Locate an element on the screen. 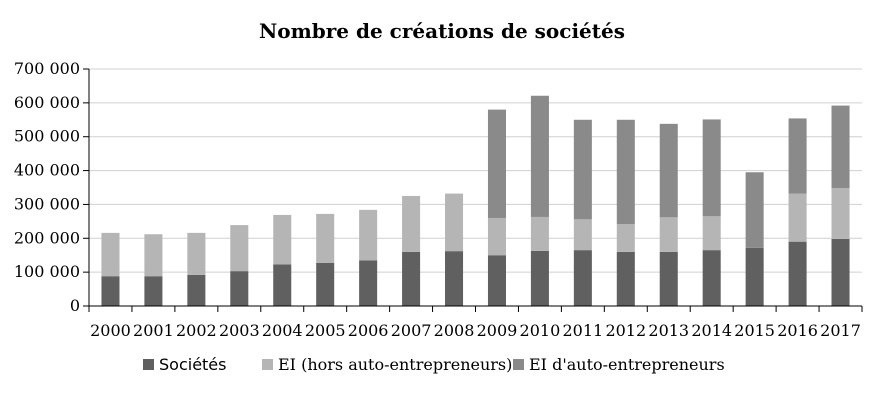 The height and width of the screenshot is (403, 884). y-tick-label: 700 000 is located at coordinates (47, 68).